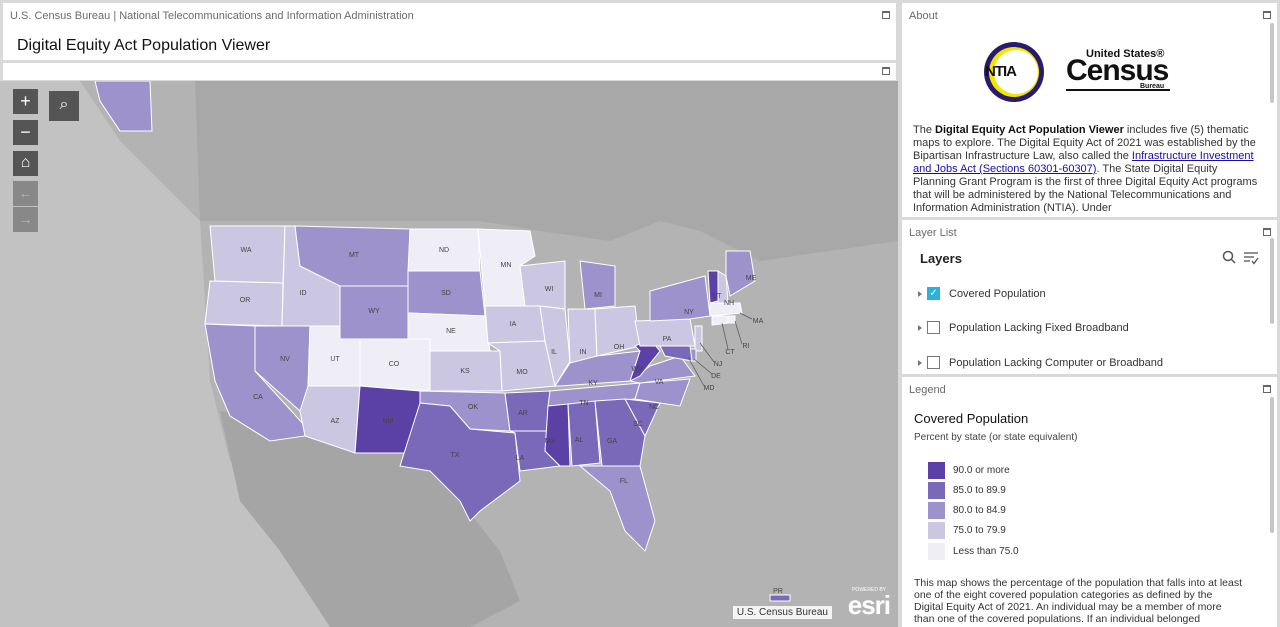 This screenshot has width=1280, height=627. What do you see at coordinates (330, 419) in the screenshot?
I see `state-AZ` at bounding box center [330, 419].